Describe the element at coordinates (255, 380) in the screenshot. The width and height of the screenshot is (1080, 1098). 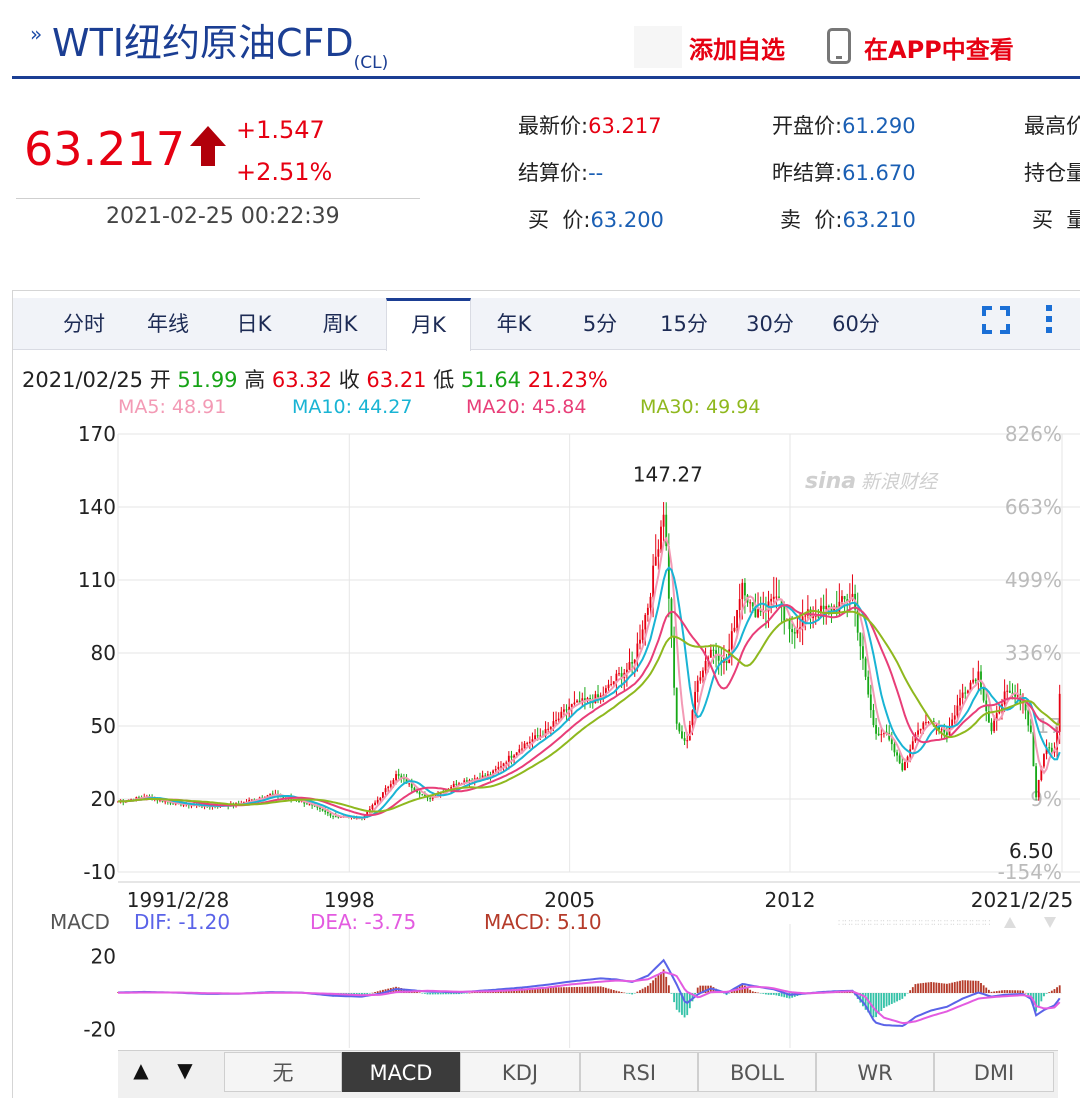
I see `info-high-label: 高` at that location.